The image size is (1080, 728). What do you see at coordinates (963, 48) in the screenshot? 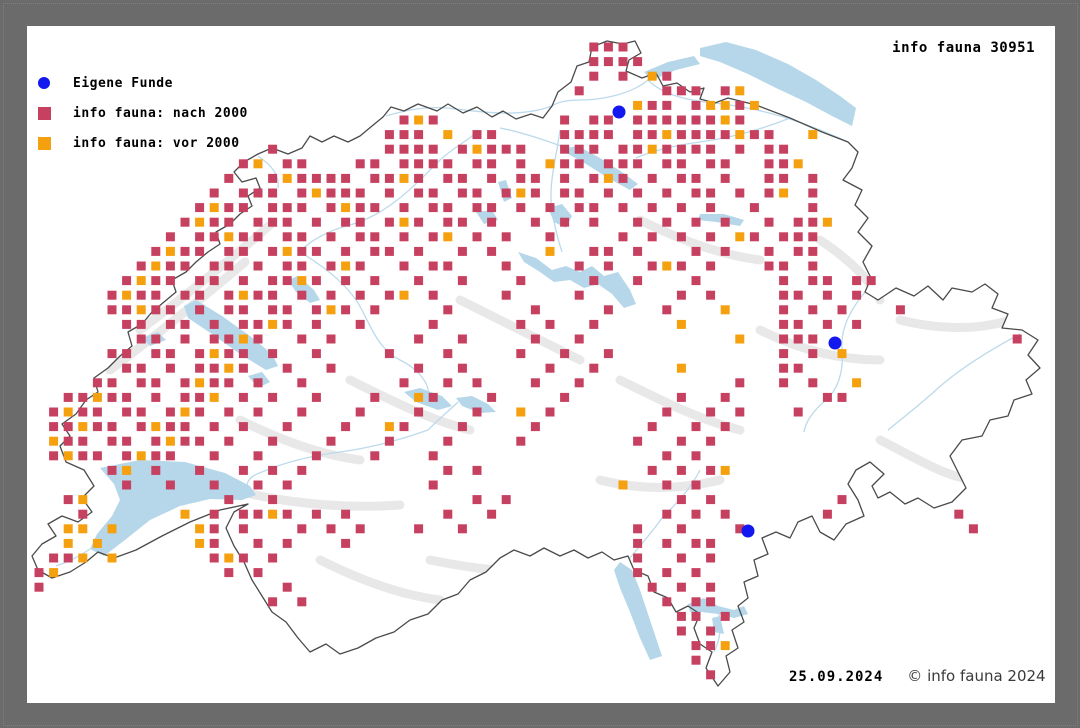
I see `map-title: info fauna 30951` at bounding box center [963, 48].